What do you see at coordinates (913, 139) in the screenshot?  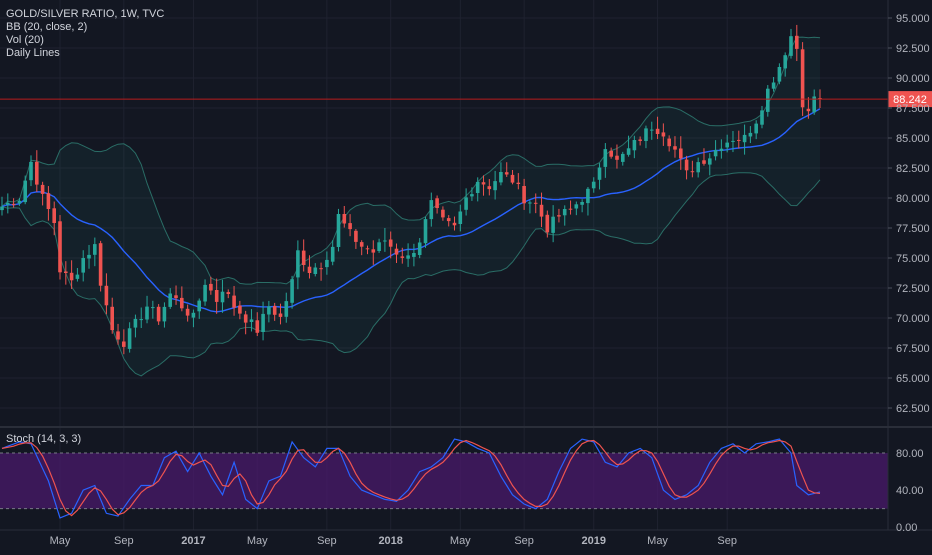 I see `y-tick-label: 85.000` at bounding box center [913, 139].